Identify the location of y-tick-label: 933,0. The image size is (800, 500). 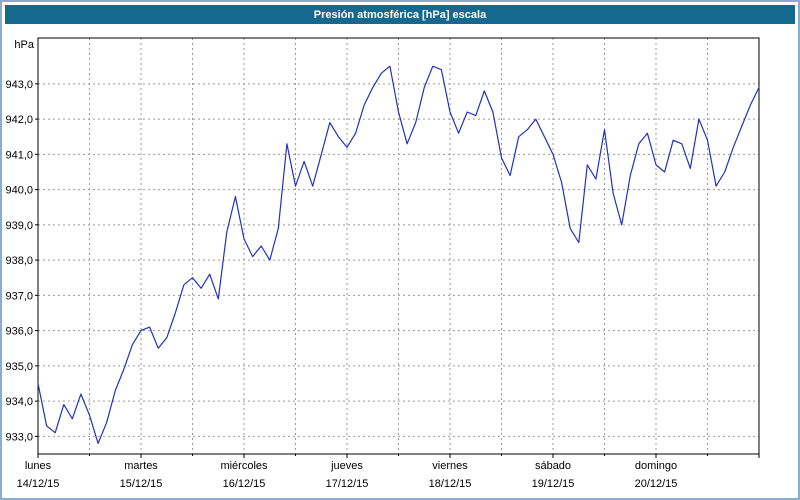
(19, 437).